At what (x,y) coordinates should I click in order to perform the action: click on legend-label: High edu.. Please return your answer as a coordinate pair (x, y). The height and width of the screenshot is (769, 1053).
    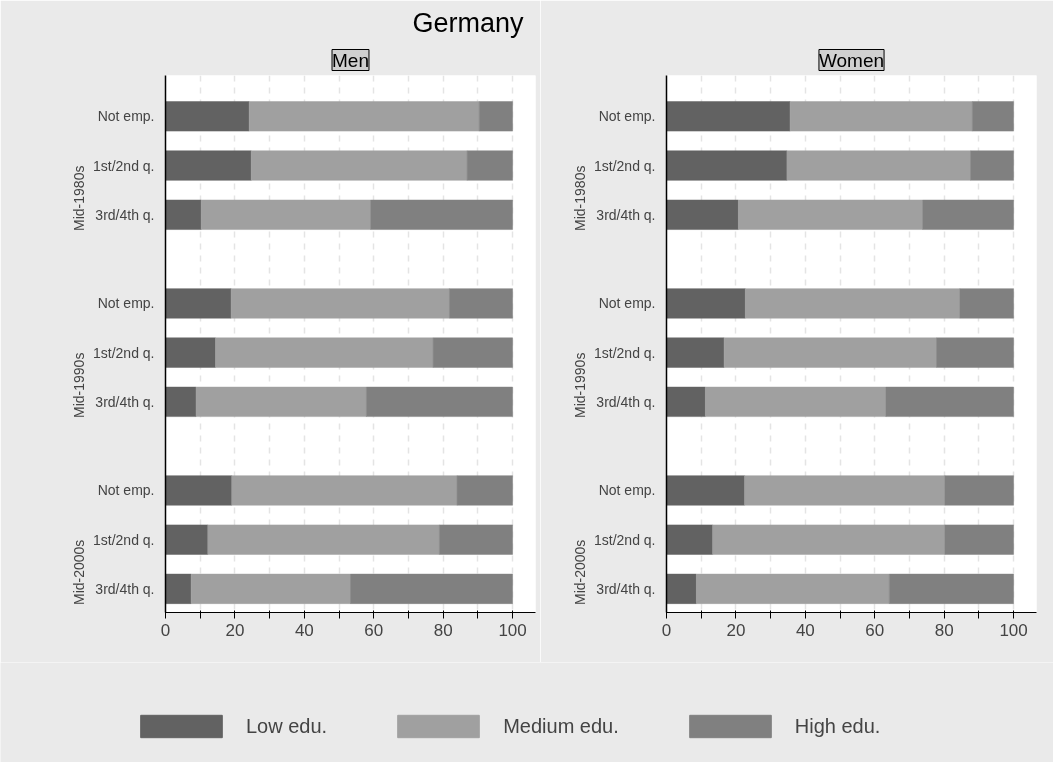
    Looking at the image, I should click on (837, 726).